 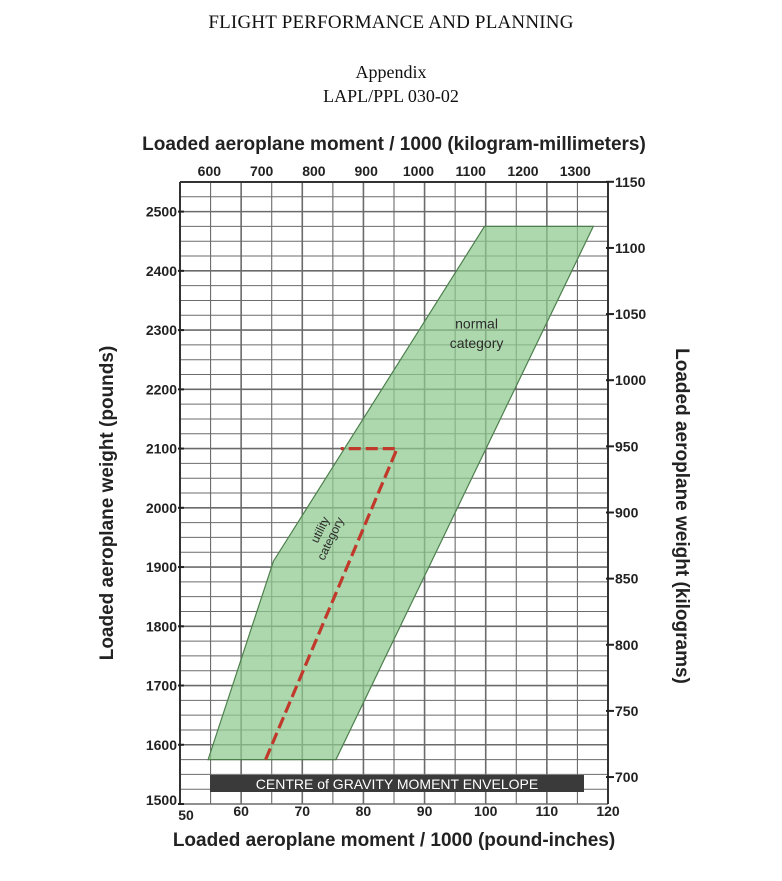 What do you see at coordinates (161, 686) in the screenshot?
I see `y-tick-label: 1700` at bounding box center [161, 686].